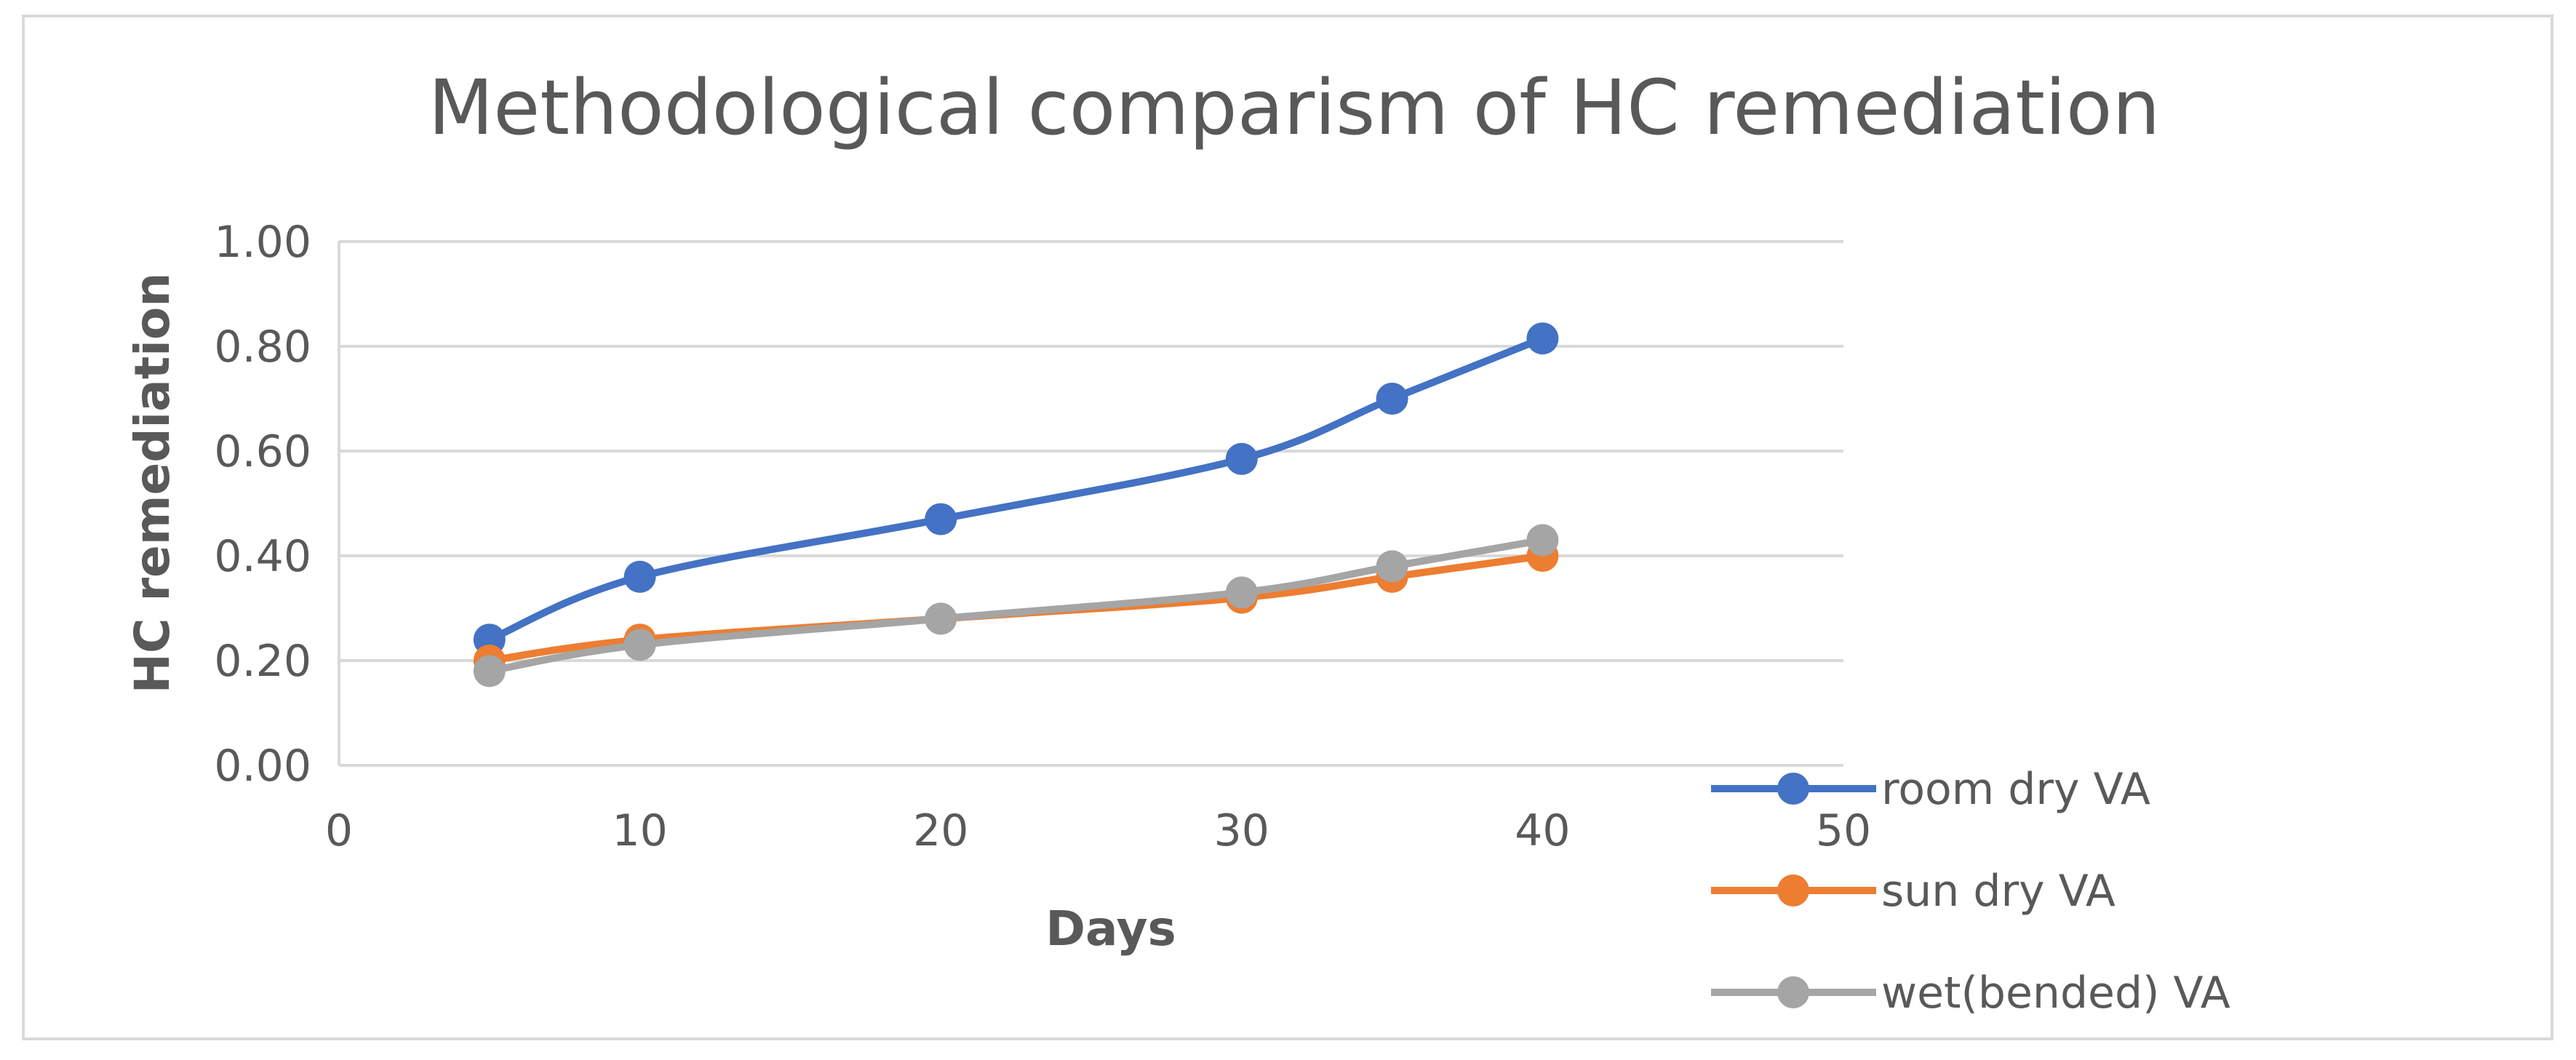 The height and width of the screenshot is (1060, 2576). What do you see at coordinates (152, 483) in the screenshot?
I see `y-axis-title: HC remediation` at bounding box center [152, 483].